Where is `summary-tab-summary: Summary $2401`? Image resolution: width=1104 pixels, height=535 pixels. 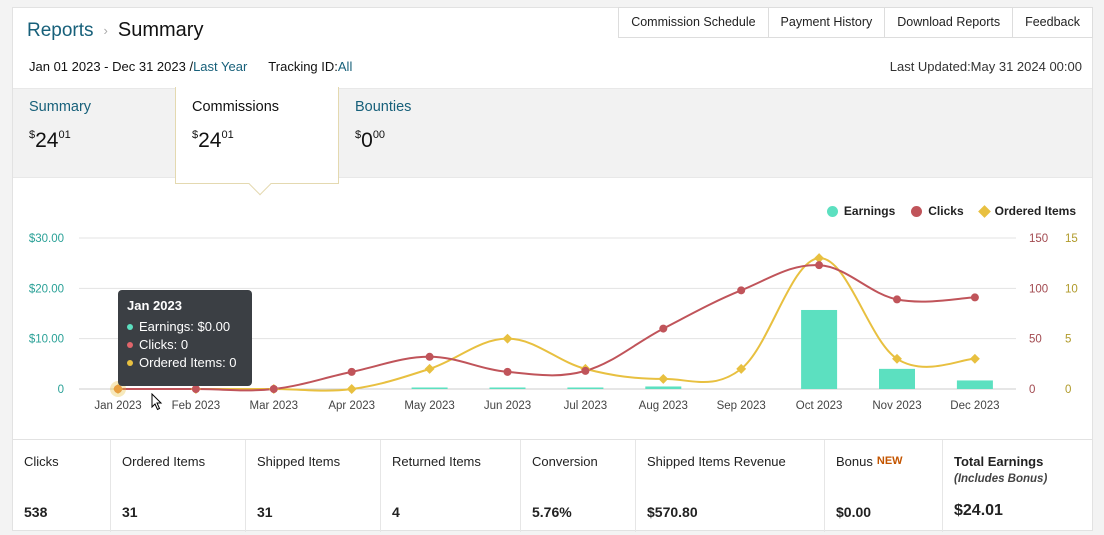 summary-tab-summary: Summary $2401 is located at coordinates (94, 134).